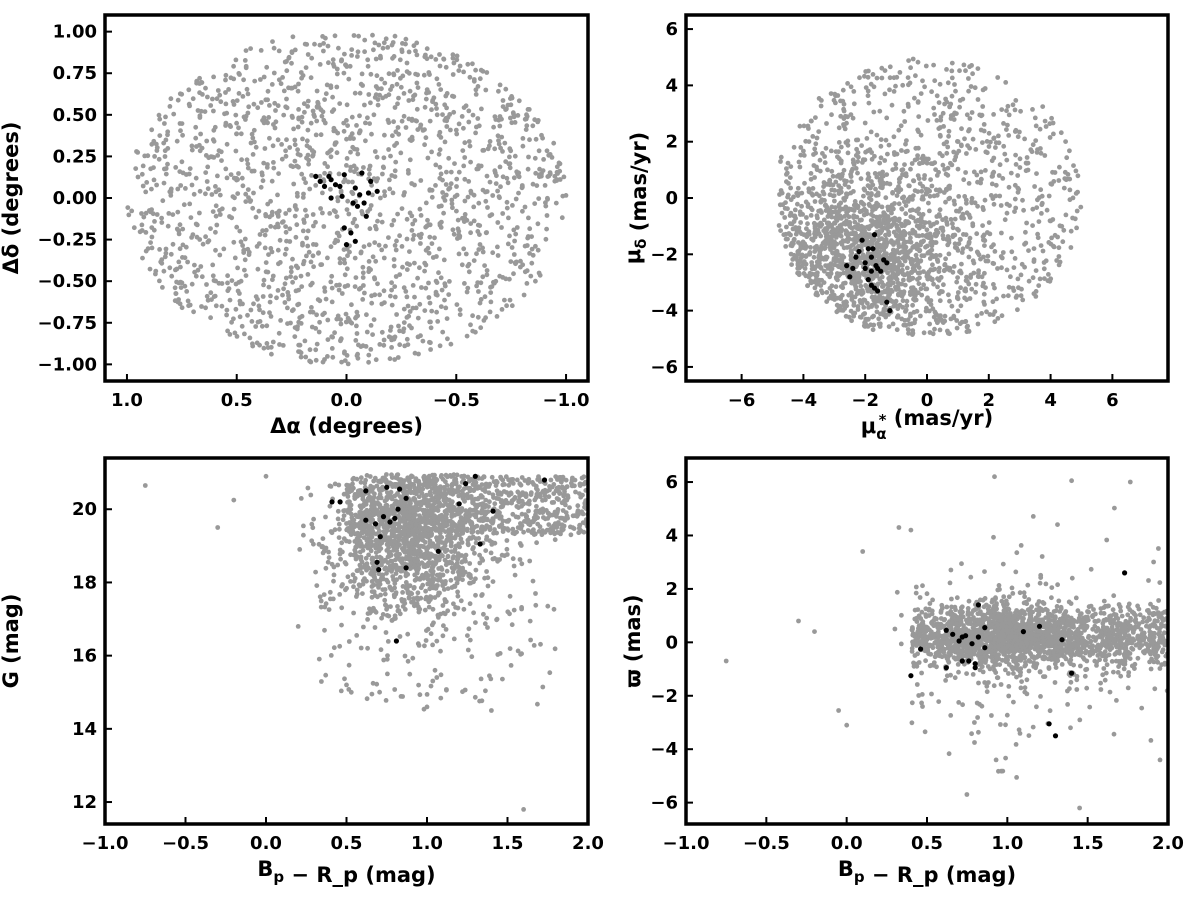 The width and height of the screenshot is (1200, 900). Describe the element at coordinates (930, 196) in the screenshot. I see `field-stars-series` at that location.